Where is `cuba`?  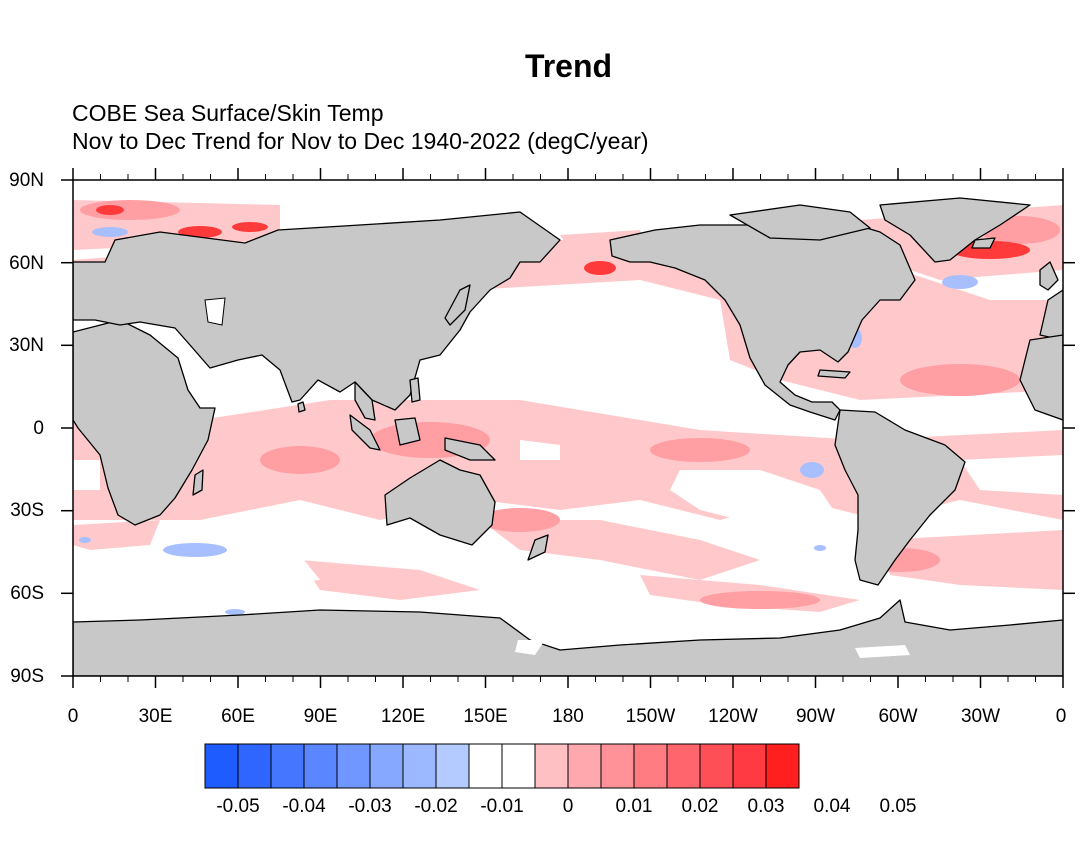
cuba is located at coordinates (834, 374).